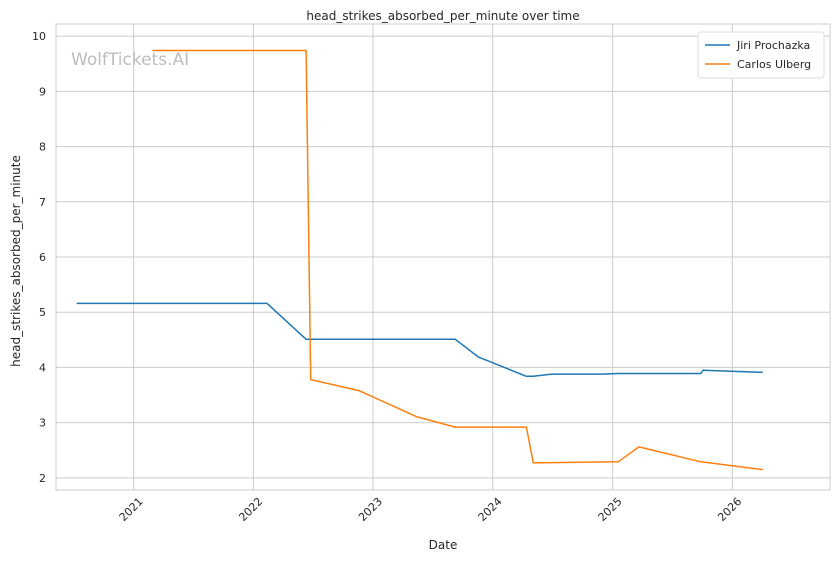  I want to click on y-tick-label: 5, so click(42, 312).